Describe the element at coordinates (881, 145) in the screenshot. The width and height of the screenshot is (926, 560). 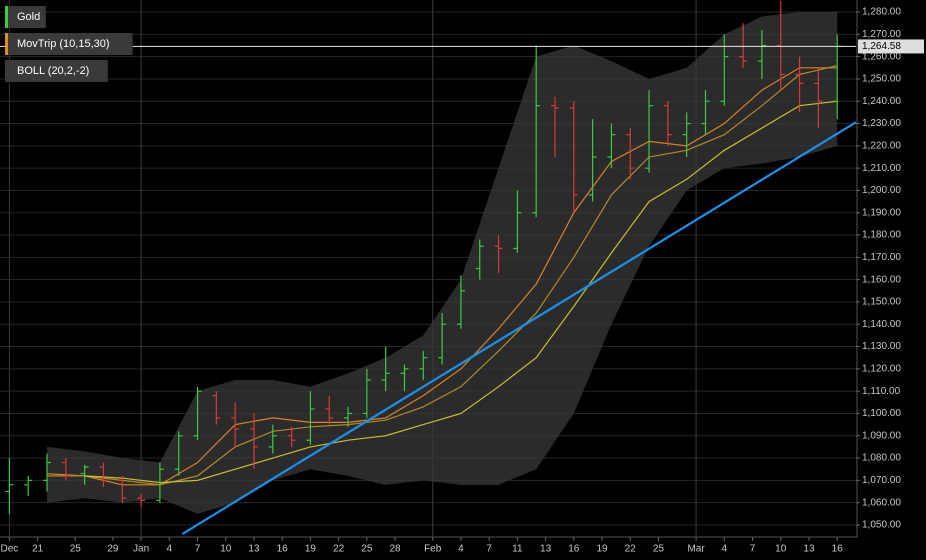
I see `y-tick-label: 1,220.00` at that location.